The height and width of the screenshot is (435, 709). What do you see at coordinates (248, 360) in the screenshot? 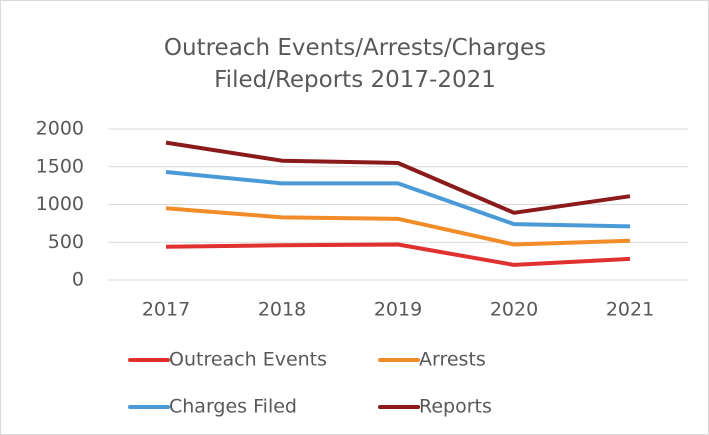
I see `legend-label: Outreach Events` at bounding box center [248, 360].